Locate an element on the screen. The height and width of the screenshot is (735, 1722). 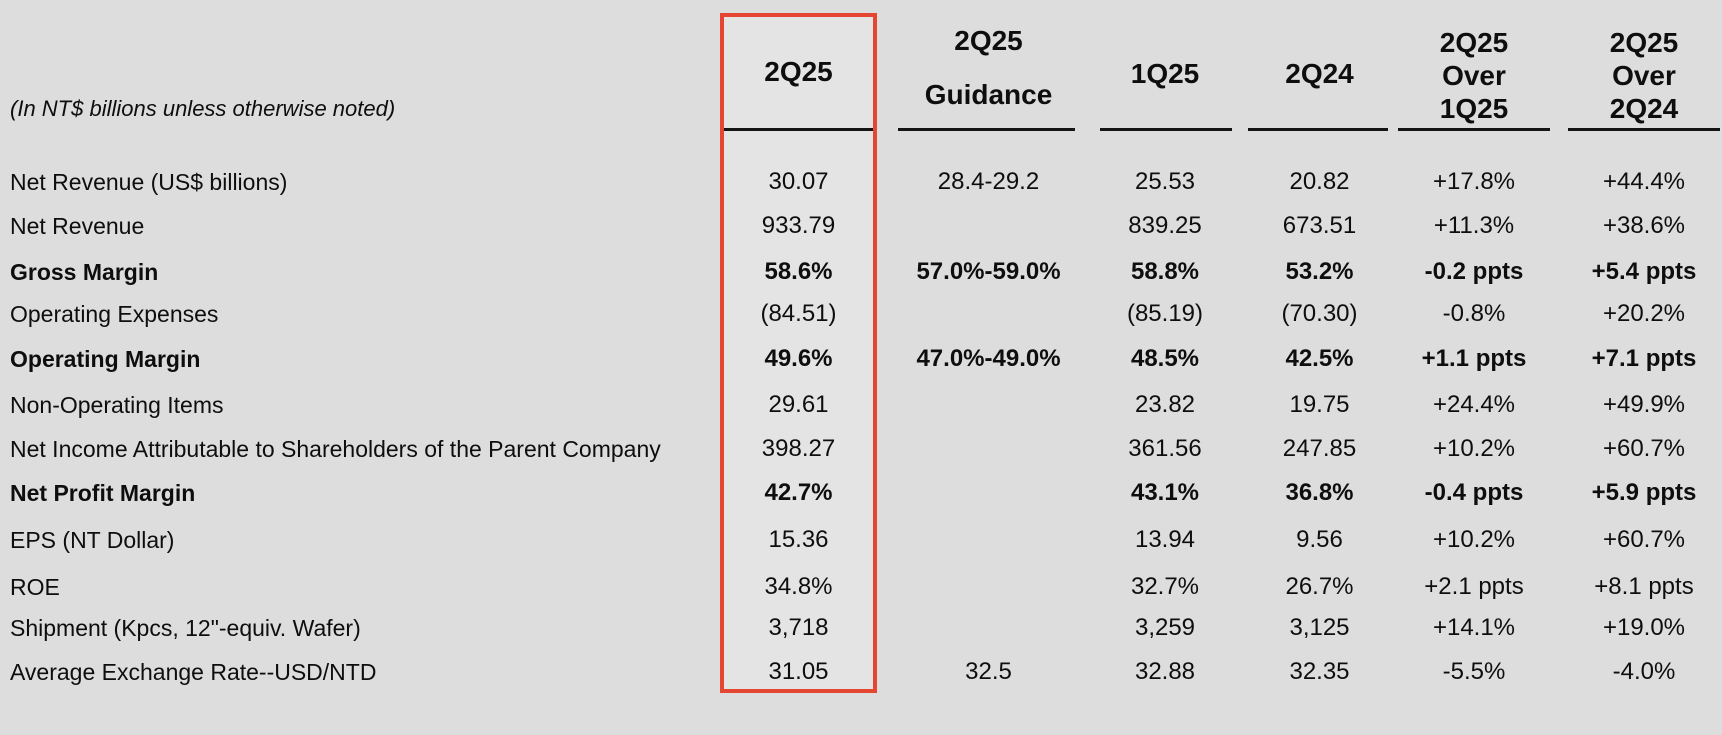
cell-2q25: 31.05 is located at coordinates (798, 671).